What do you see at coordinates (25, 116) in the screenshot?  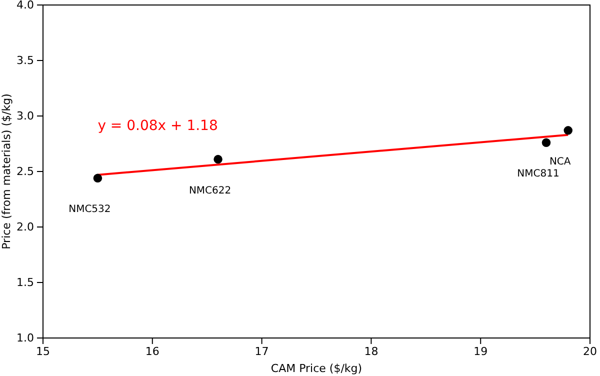 I see `y-tick-label: 3.0` at bounding box center [25, 116].